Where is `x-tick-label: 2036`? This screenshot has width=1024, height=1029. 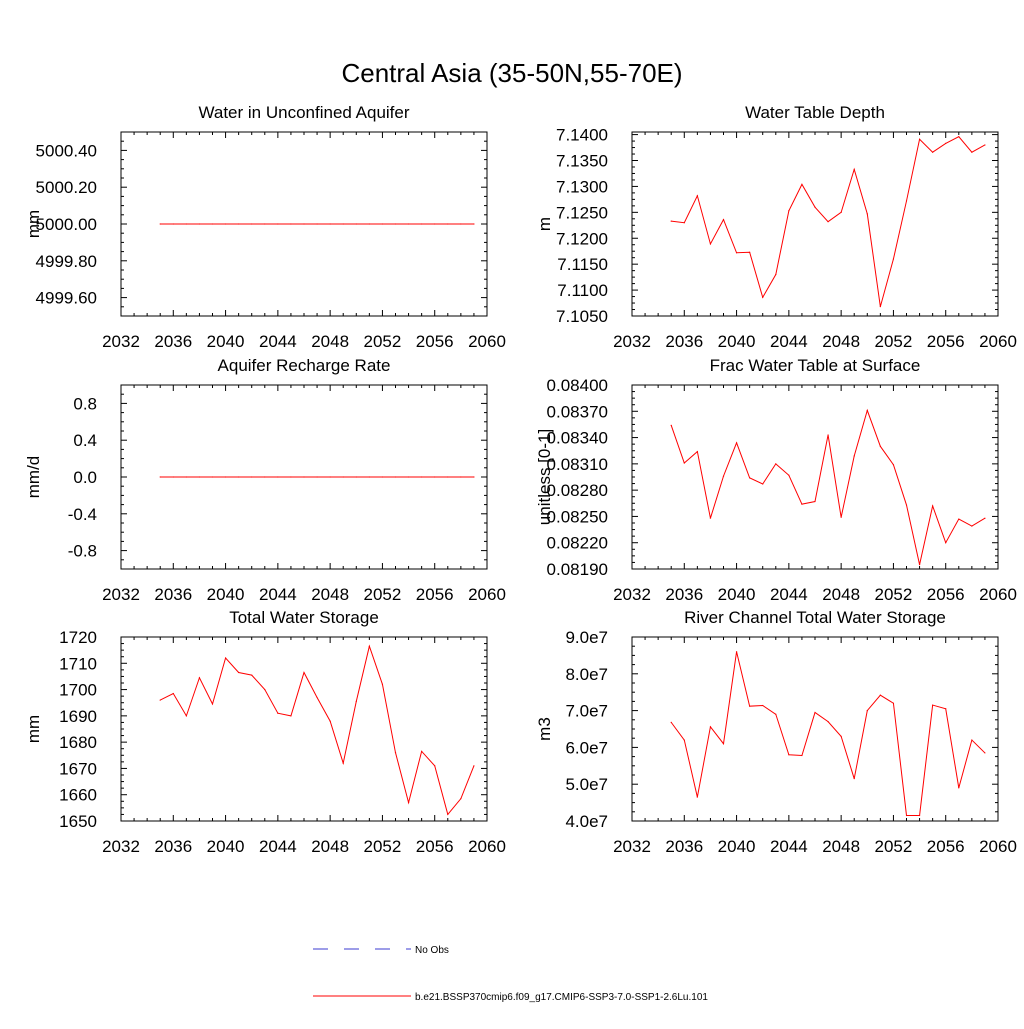
x-tick-label: 2036 is located at coordinates (173, 846).